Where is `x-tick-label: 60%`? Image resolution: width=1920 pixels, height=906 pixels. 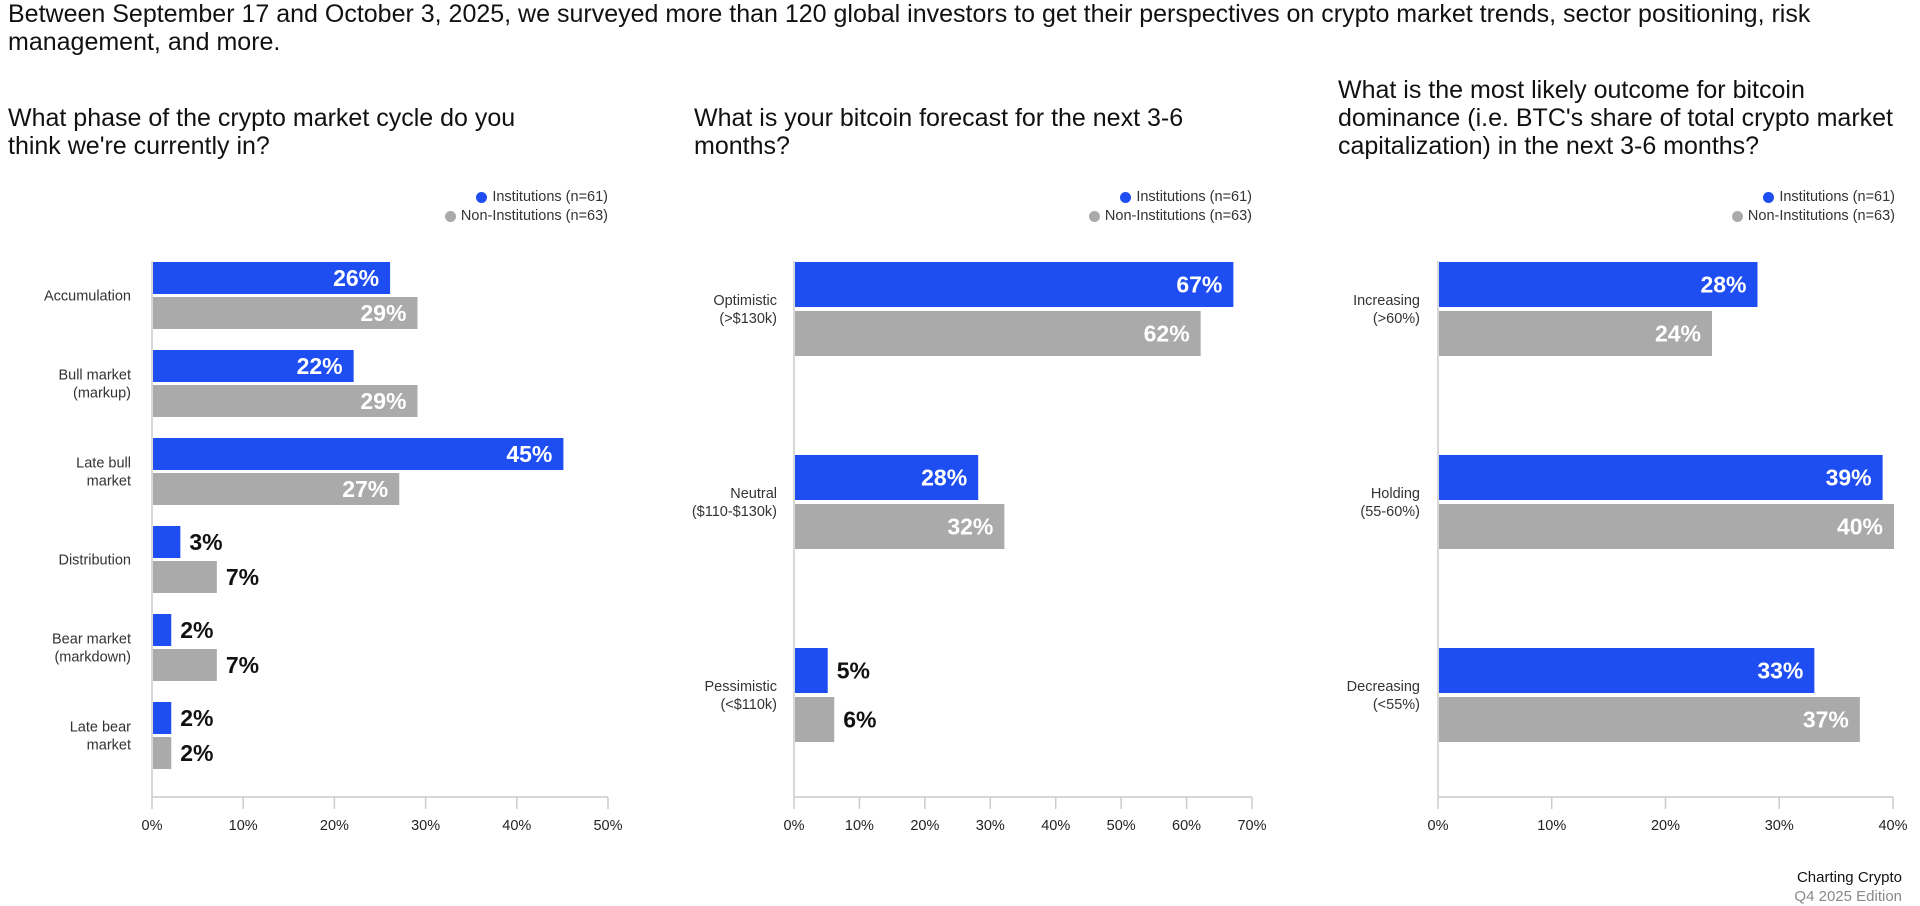
x-tick-label: 60% is located at coordinates (1186, 826).